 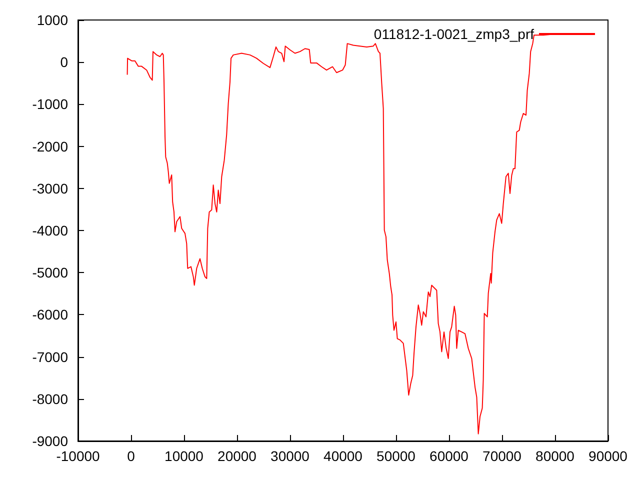 What do you see at coordinates (52, 20) in the screenshot?
I see `y-tick-label: 1000` at bounding box center [52, 20].